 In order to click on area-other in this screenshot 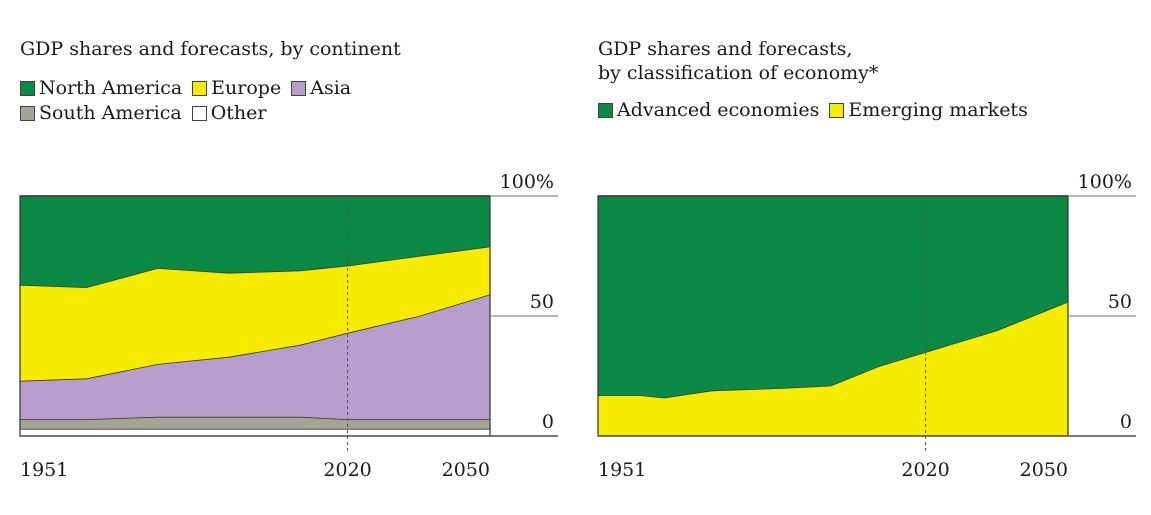, I will do `click(255, 432)`.